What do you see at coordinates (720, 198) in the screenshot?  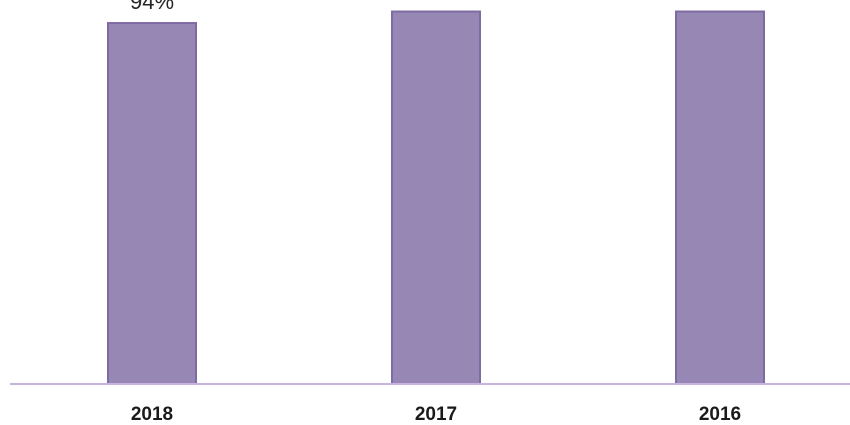 I see `bar-2016` at bounding box center [720, 198].